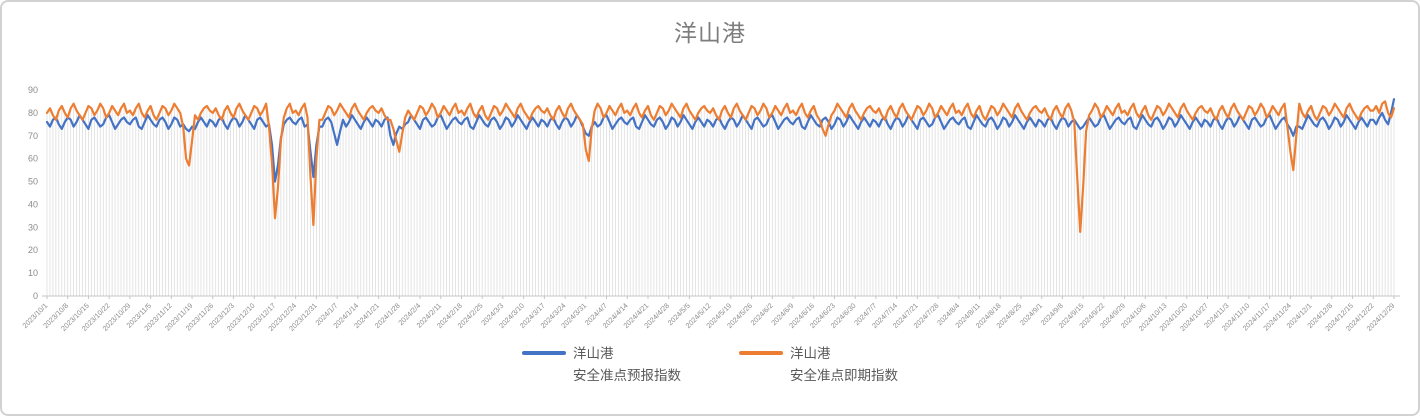  I want to click on legend-item-forecast: 洋山港 安全准点预报指数, so click(601, 364).